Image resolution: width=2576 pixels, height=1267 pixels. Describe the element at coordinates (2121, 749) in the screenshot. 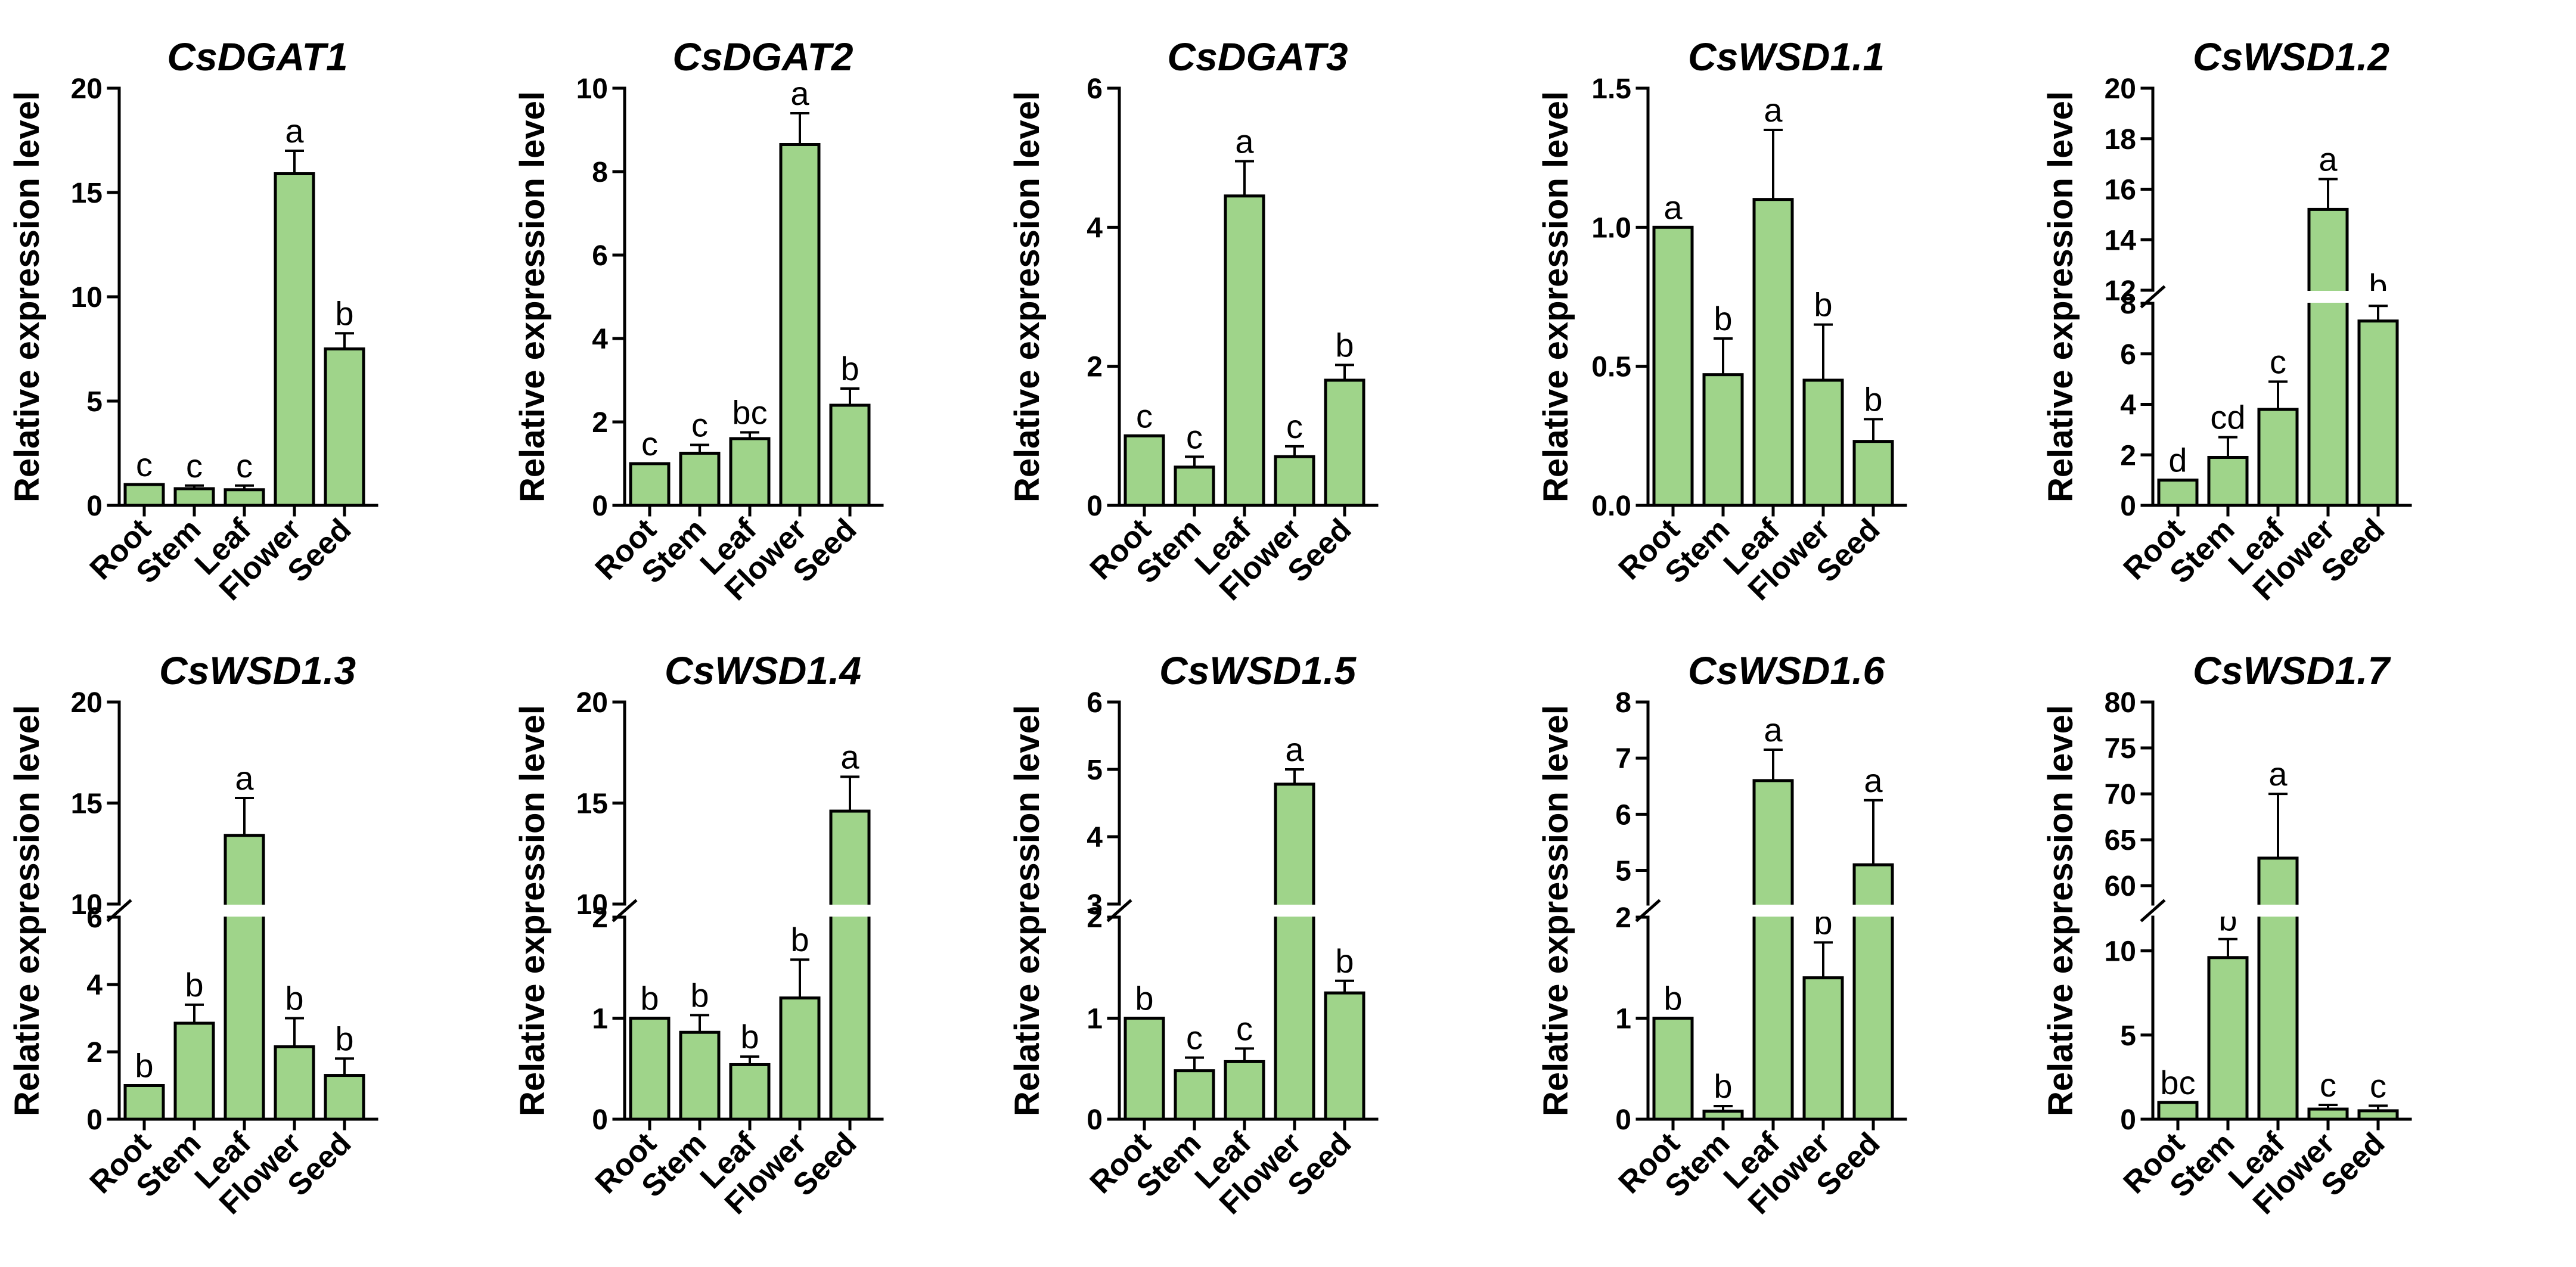

I see `y-tick-label: 75` at that location.